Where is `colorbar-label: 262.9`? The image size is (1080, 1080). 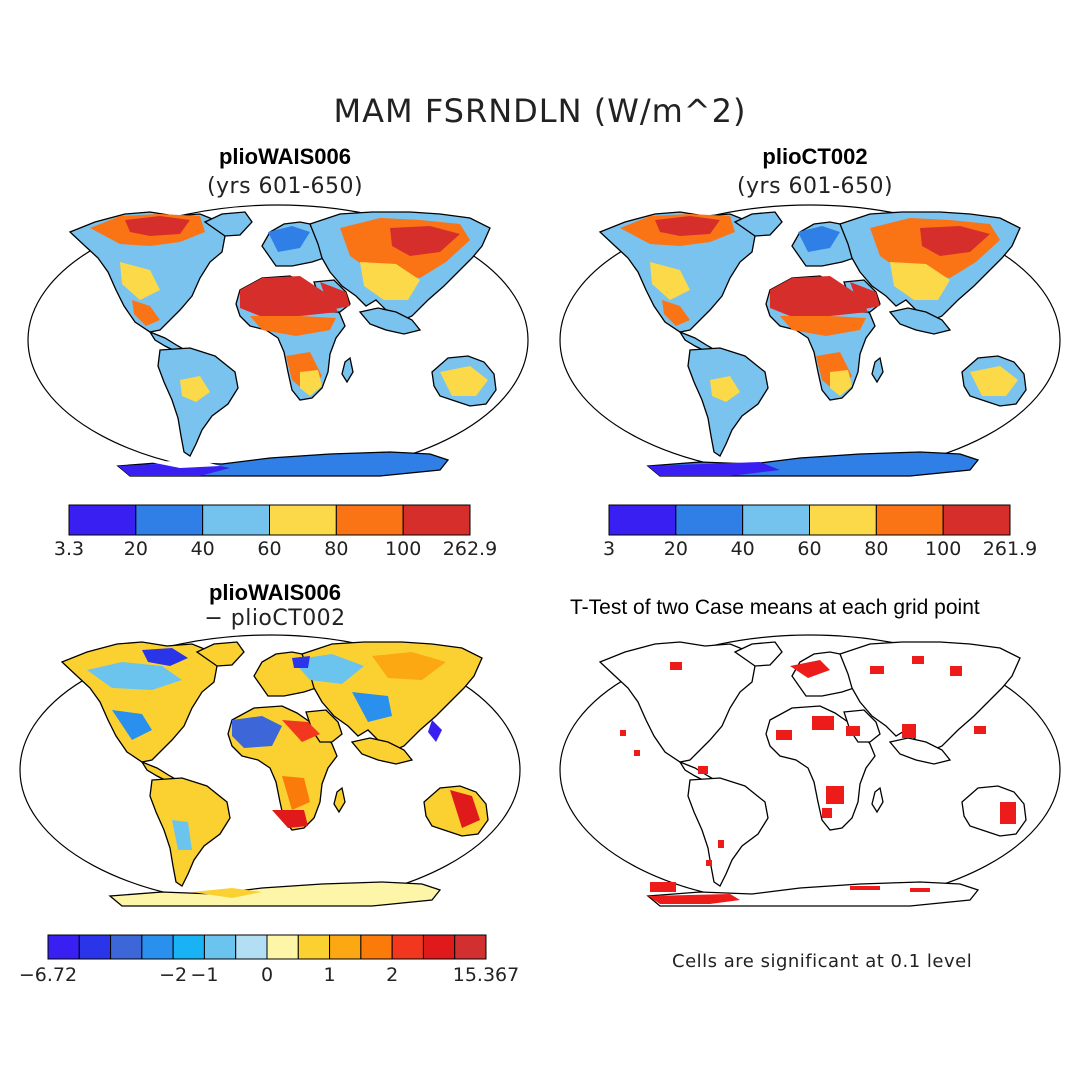
colorbar-label: 262.9 is located at coordinates (470, 549).